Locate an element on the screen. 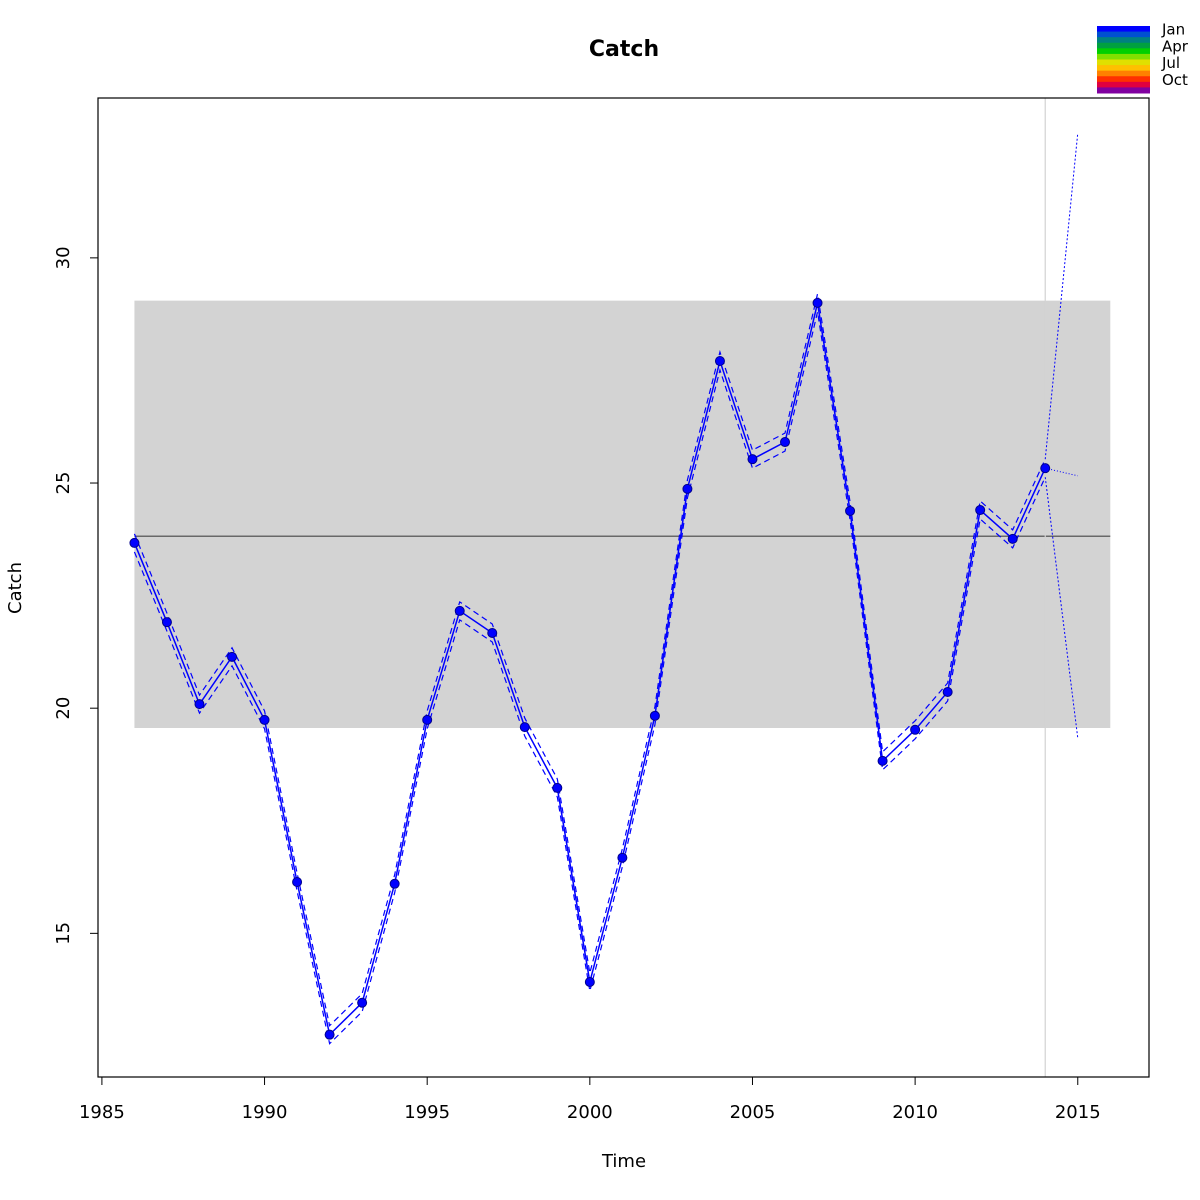 This screenshot has height=1200, width=1200. y-tick-label: 20 is located at coordinates (63, 708).